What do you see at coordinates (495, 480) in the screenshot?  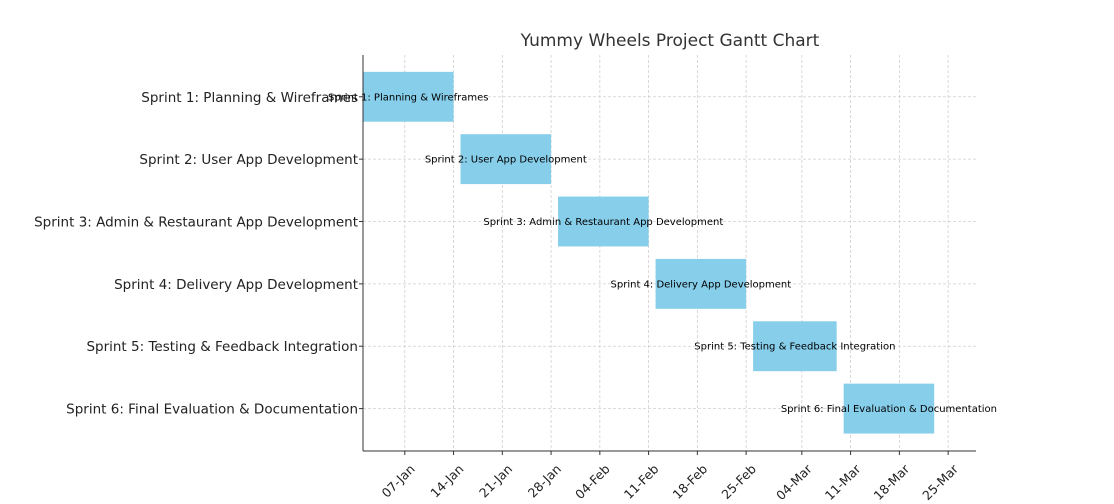 I see `x-tick-label: 21-Jan` at bounding box center [495, 480].